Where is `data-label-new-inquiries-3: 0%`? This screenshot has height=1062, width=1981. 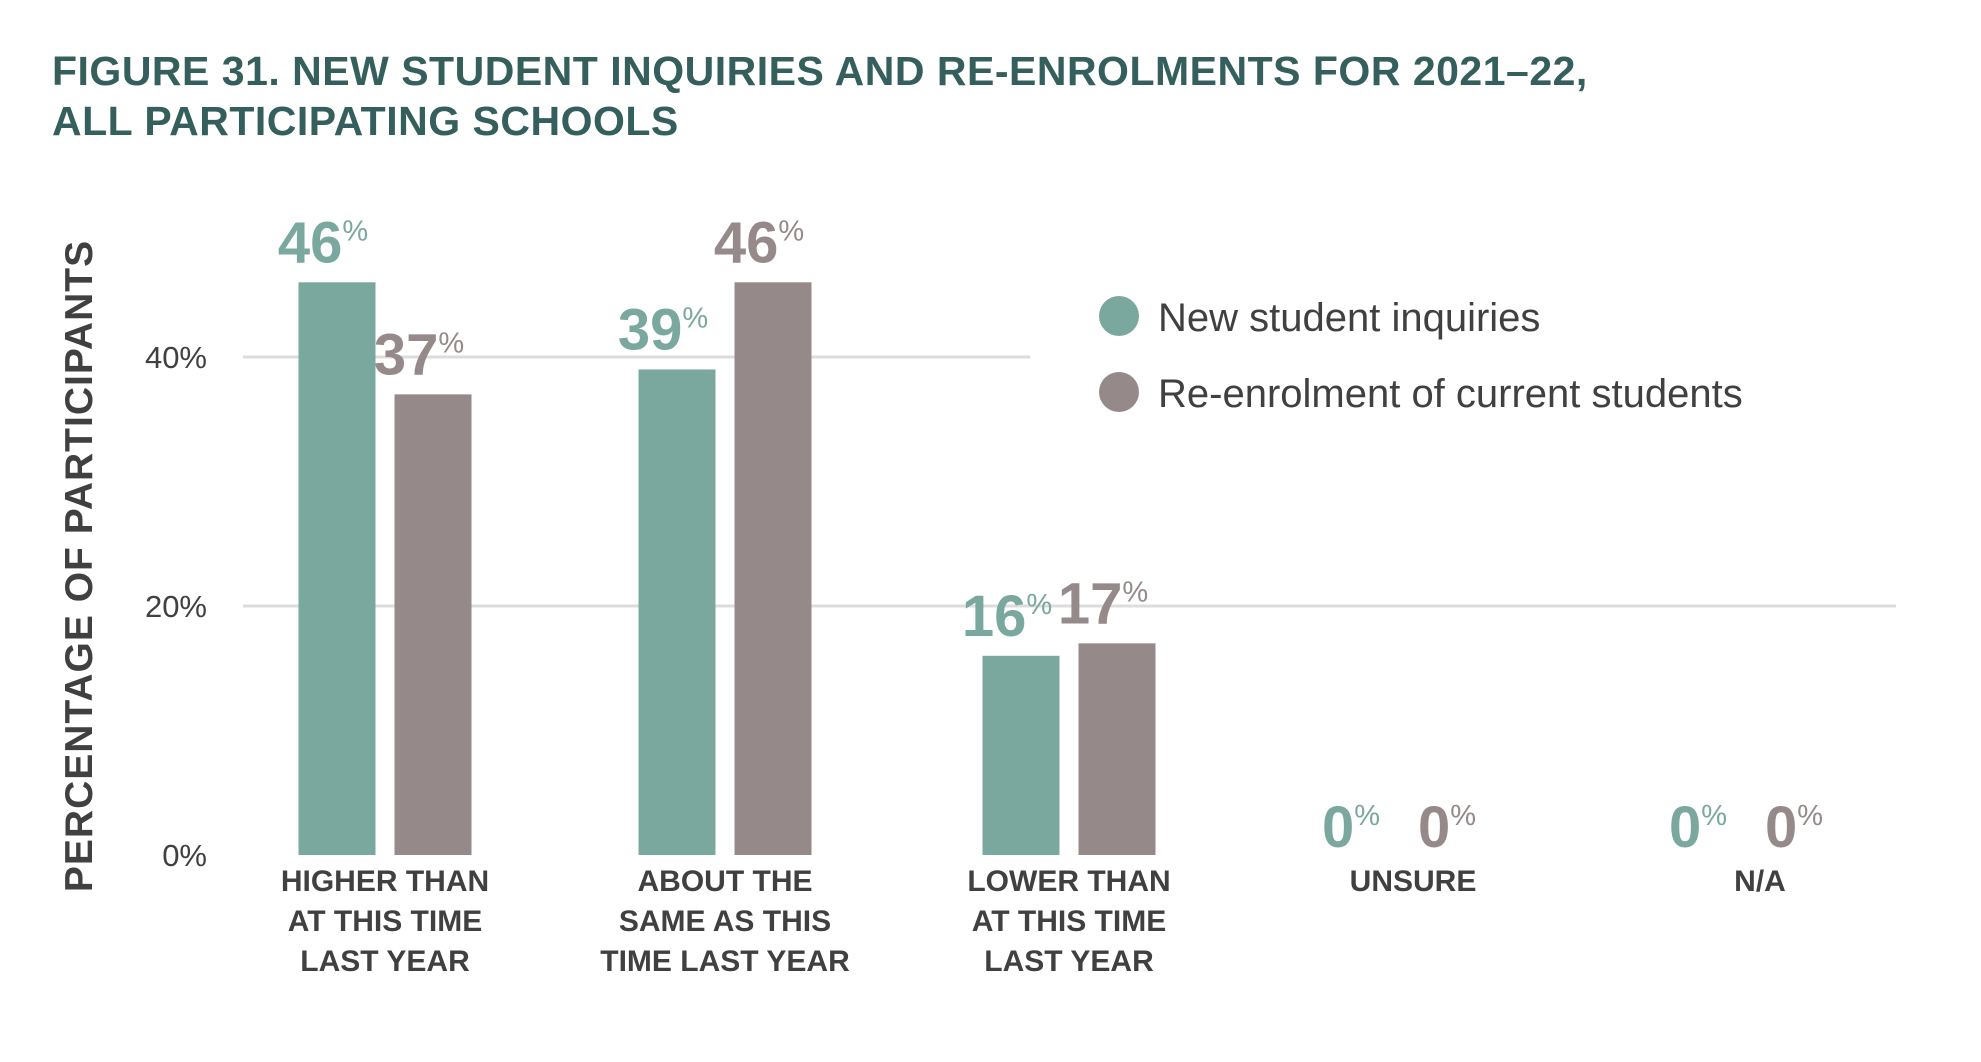
data-label-new-inquiries-3: 0% is located at coordinates (1351, 827).